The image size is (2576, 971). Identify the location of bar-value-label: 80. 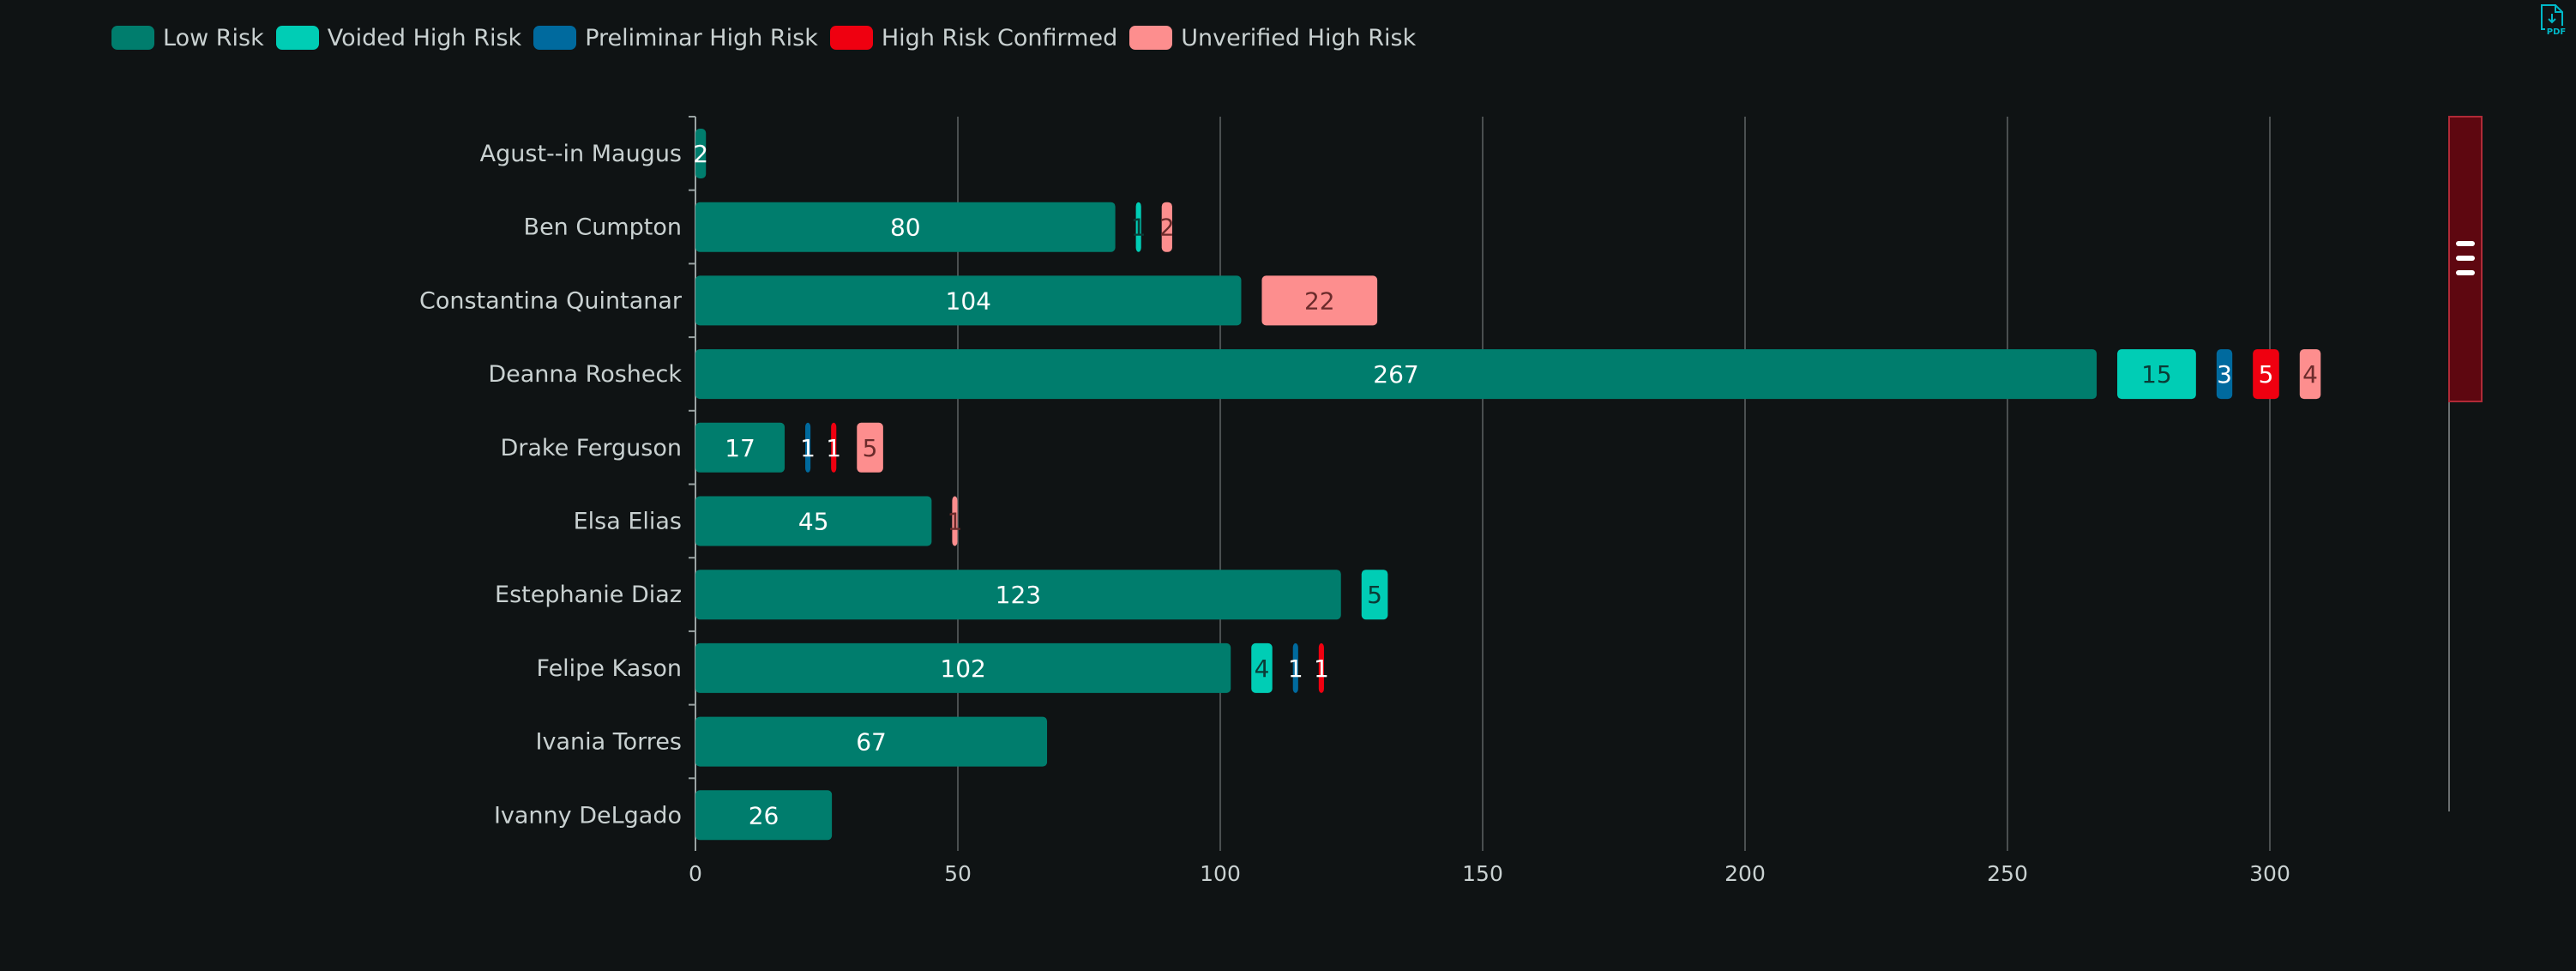
(905, 228).